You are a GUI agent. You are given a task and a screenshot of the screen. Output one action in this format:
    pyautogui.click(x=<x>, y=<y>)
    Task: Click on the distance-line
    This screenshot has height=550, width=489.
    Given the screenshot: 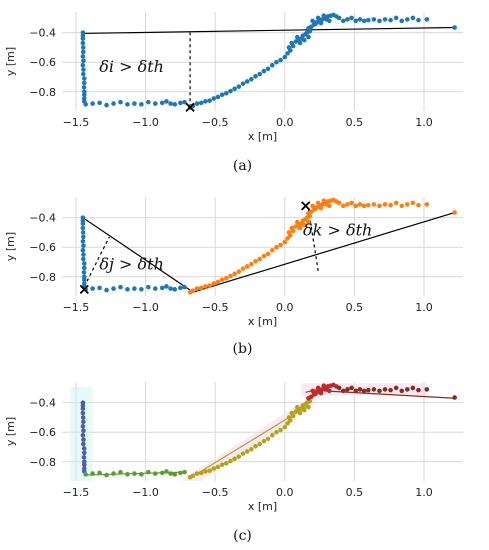 What is the action you would take?
    pyautogui.click(x=313, y=239)
    